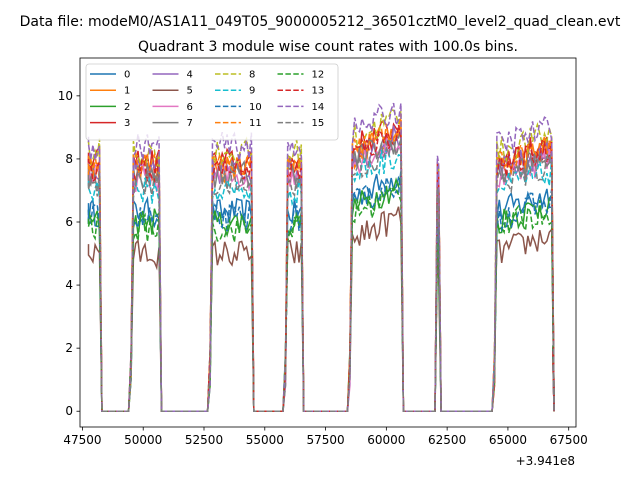 This screenshot has width=640, height=480. Describe the element at coordinates (127, 91) in the screenshot. I see `legend-label-1: 1` at that location.